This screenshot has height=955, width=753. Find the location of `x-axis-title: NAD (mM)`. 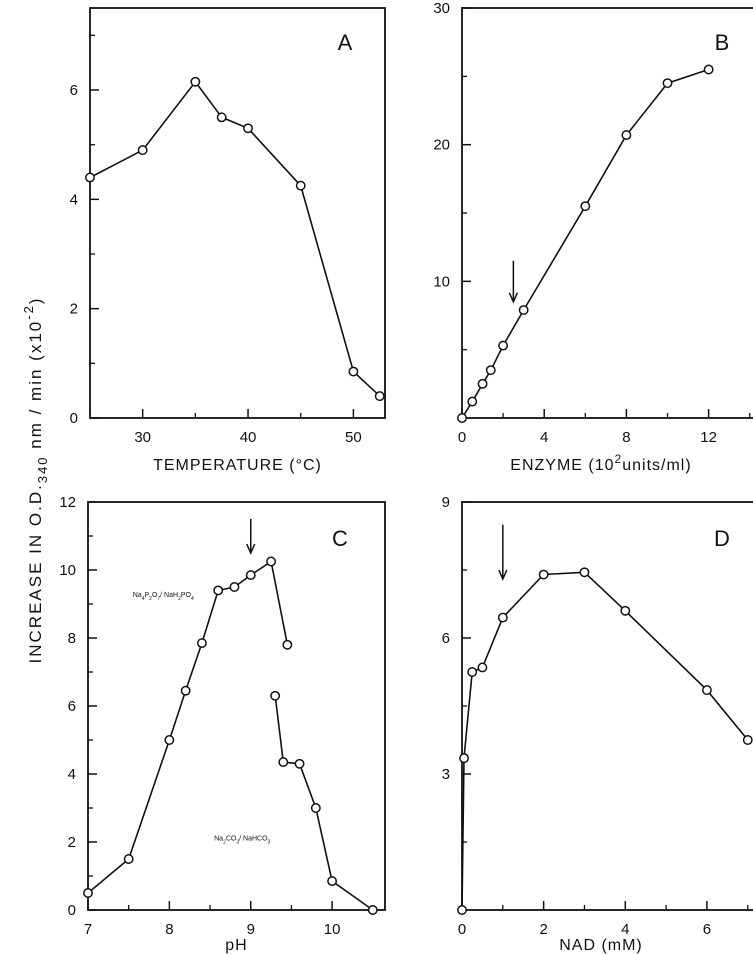

x-axis-title: NAD (mM) is located at coordinates (601, 945).